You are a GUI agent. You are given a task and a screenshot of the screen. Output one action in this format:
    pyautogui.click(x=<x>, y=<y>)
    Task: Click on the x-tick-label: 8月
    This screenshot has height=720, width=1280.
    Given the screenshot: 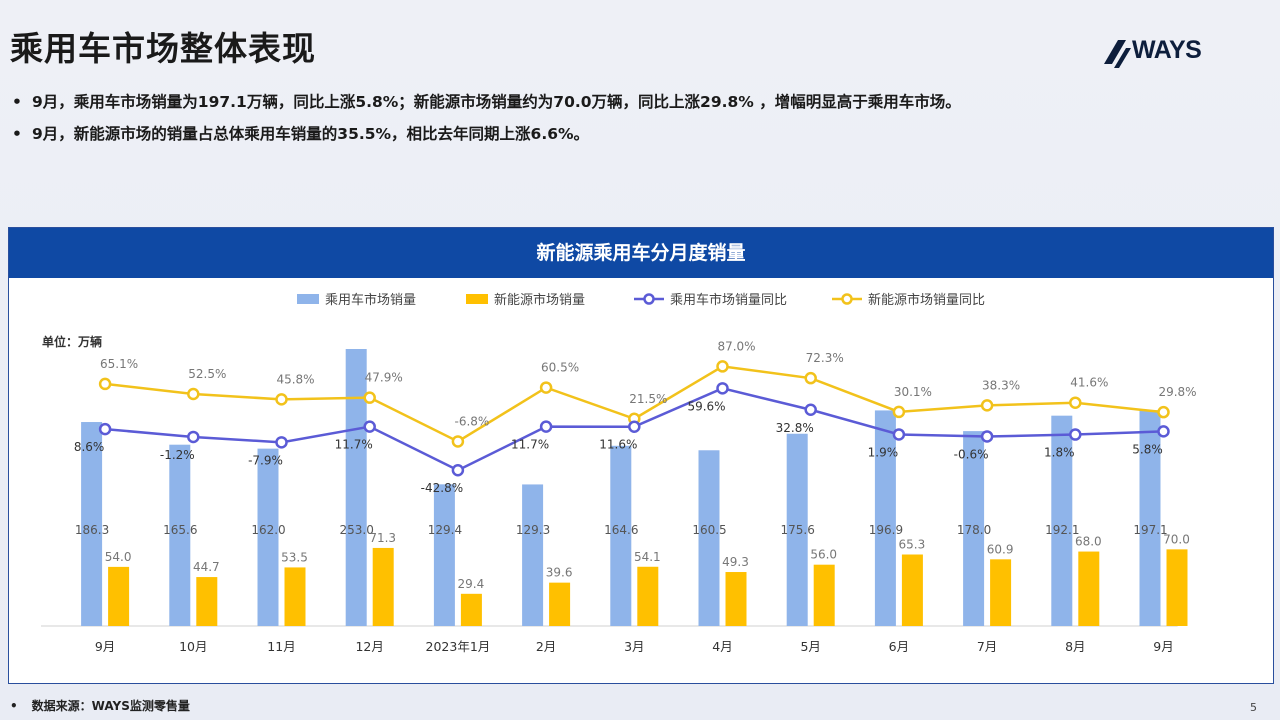 What is the action you would take?
    pyautogui.click(x=1075, y=646)
    